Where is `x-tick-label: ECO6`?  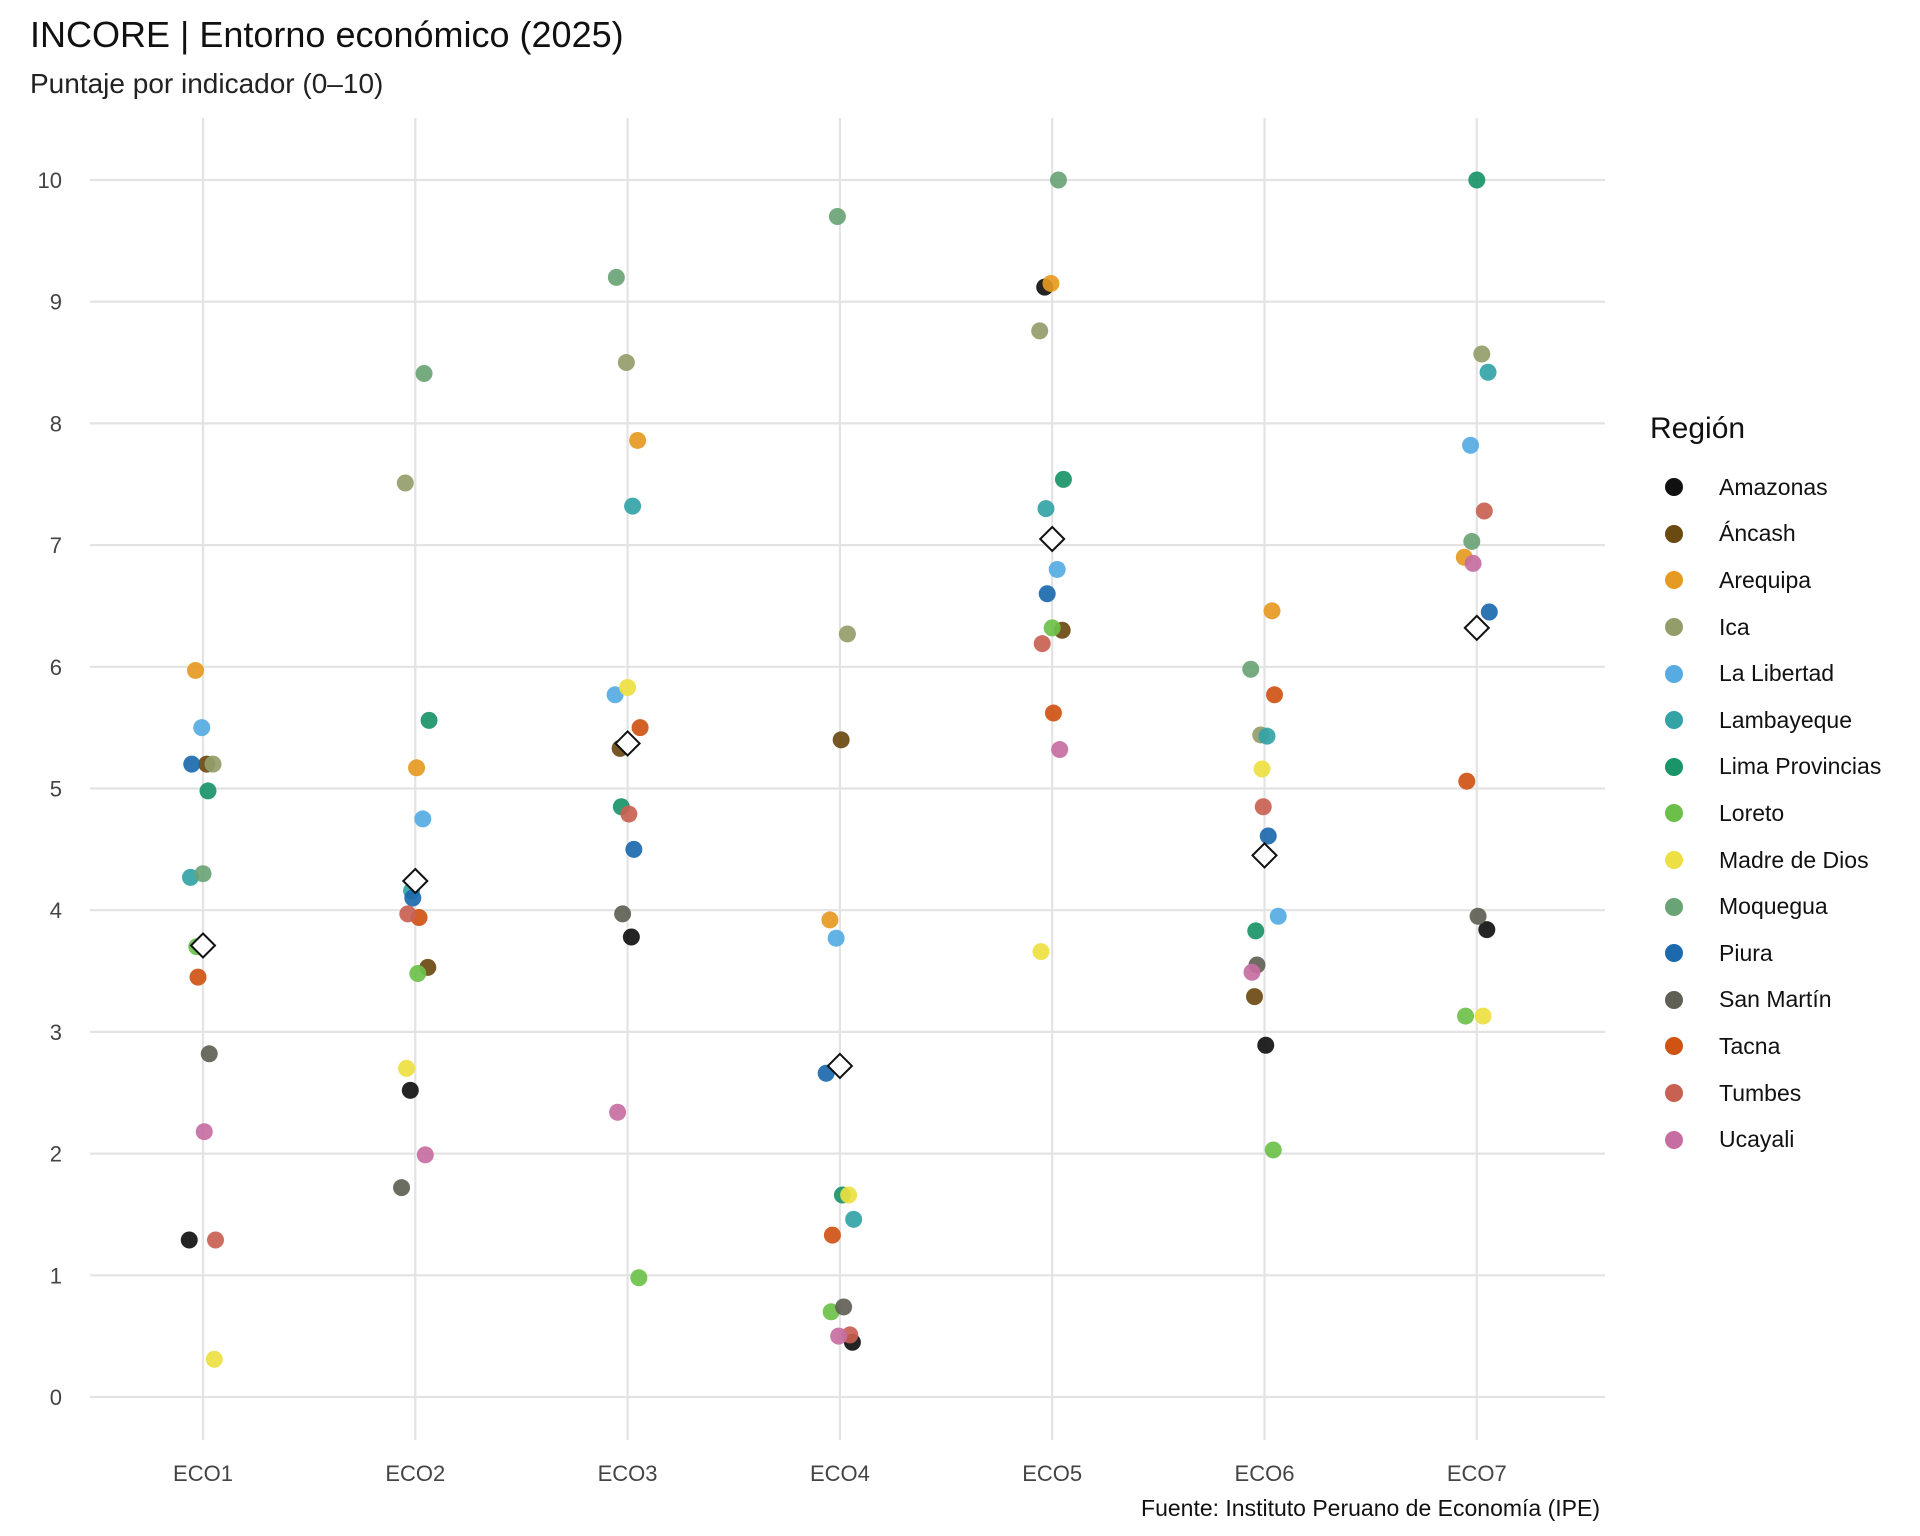
x-tick-label: ECO6 is located at coordinates (1265, 1473).